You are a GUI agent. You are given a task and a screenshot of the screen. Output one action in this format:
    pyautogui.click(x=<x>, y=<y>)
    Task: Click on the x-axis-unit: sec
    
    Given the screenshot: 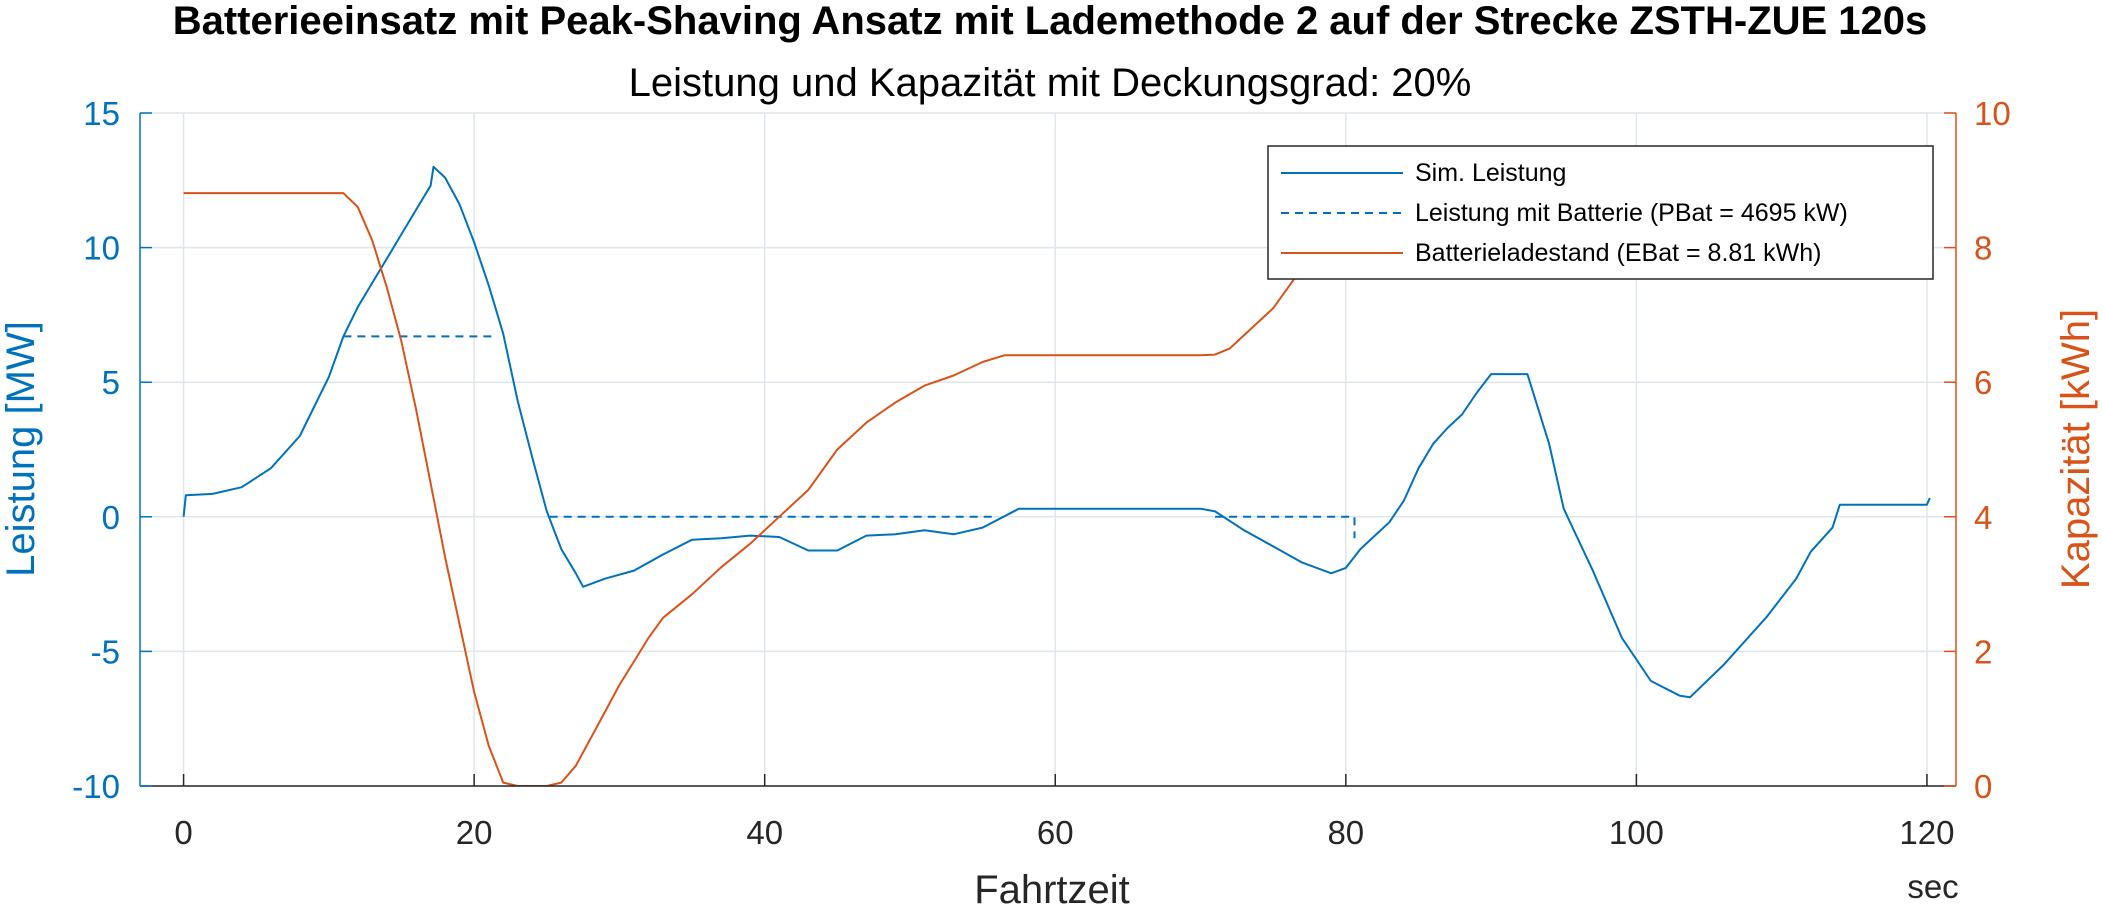 What is the action you would take?
    pyautogui.click(x=1932, y=886)
    